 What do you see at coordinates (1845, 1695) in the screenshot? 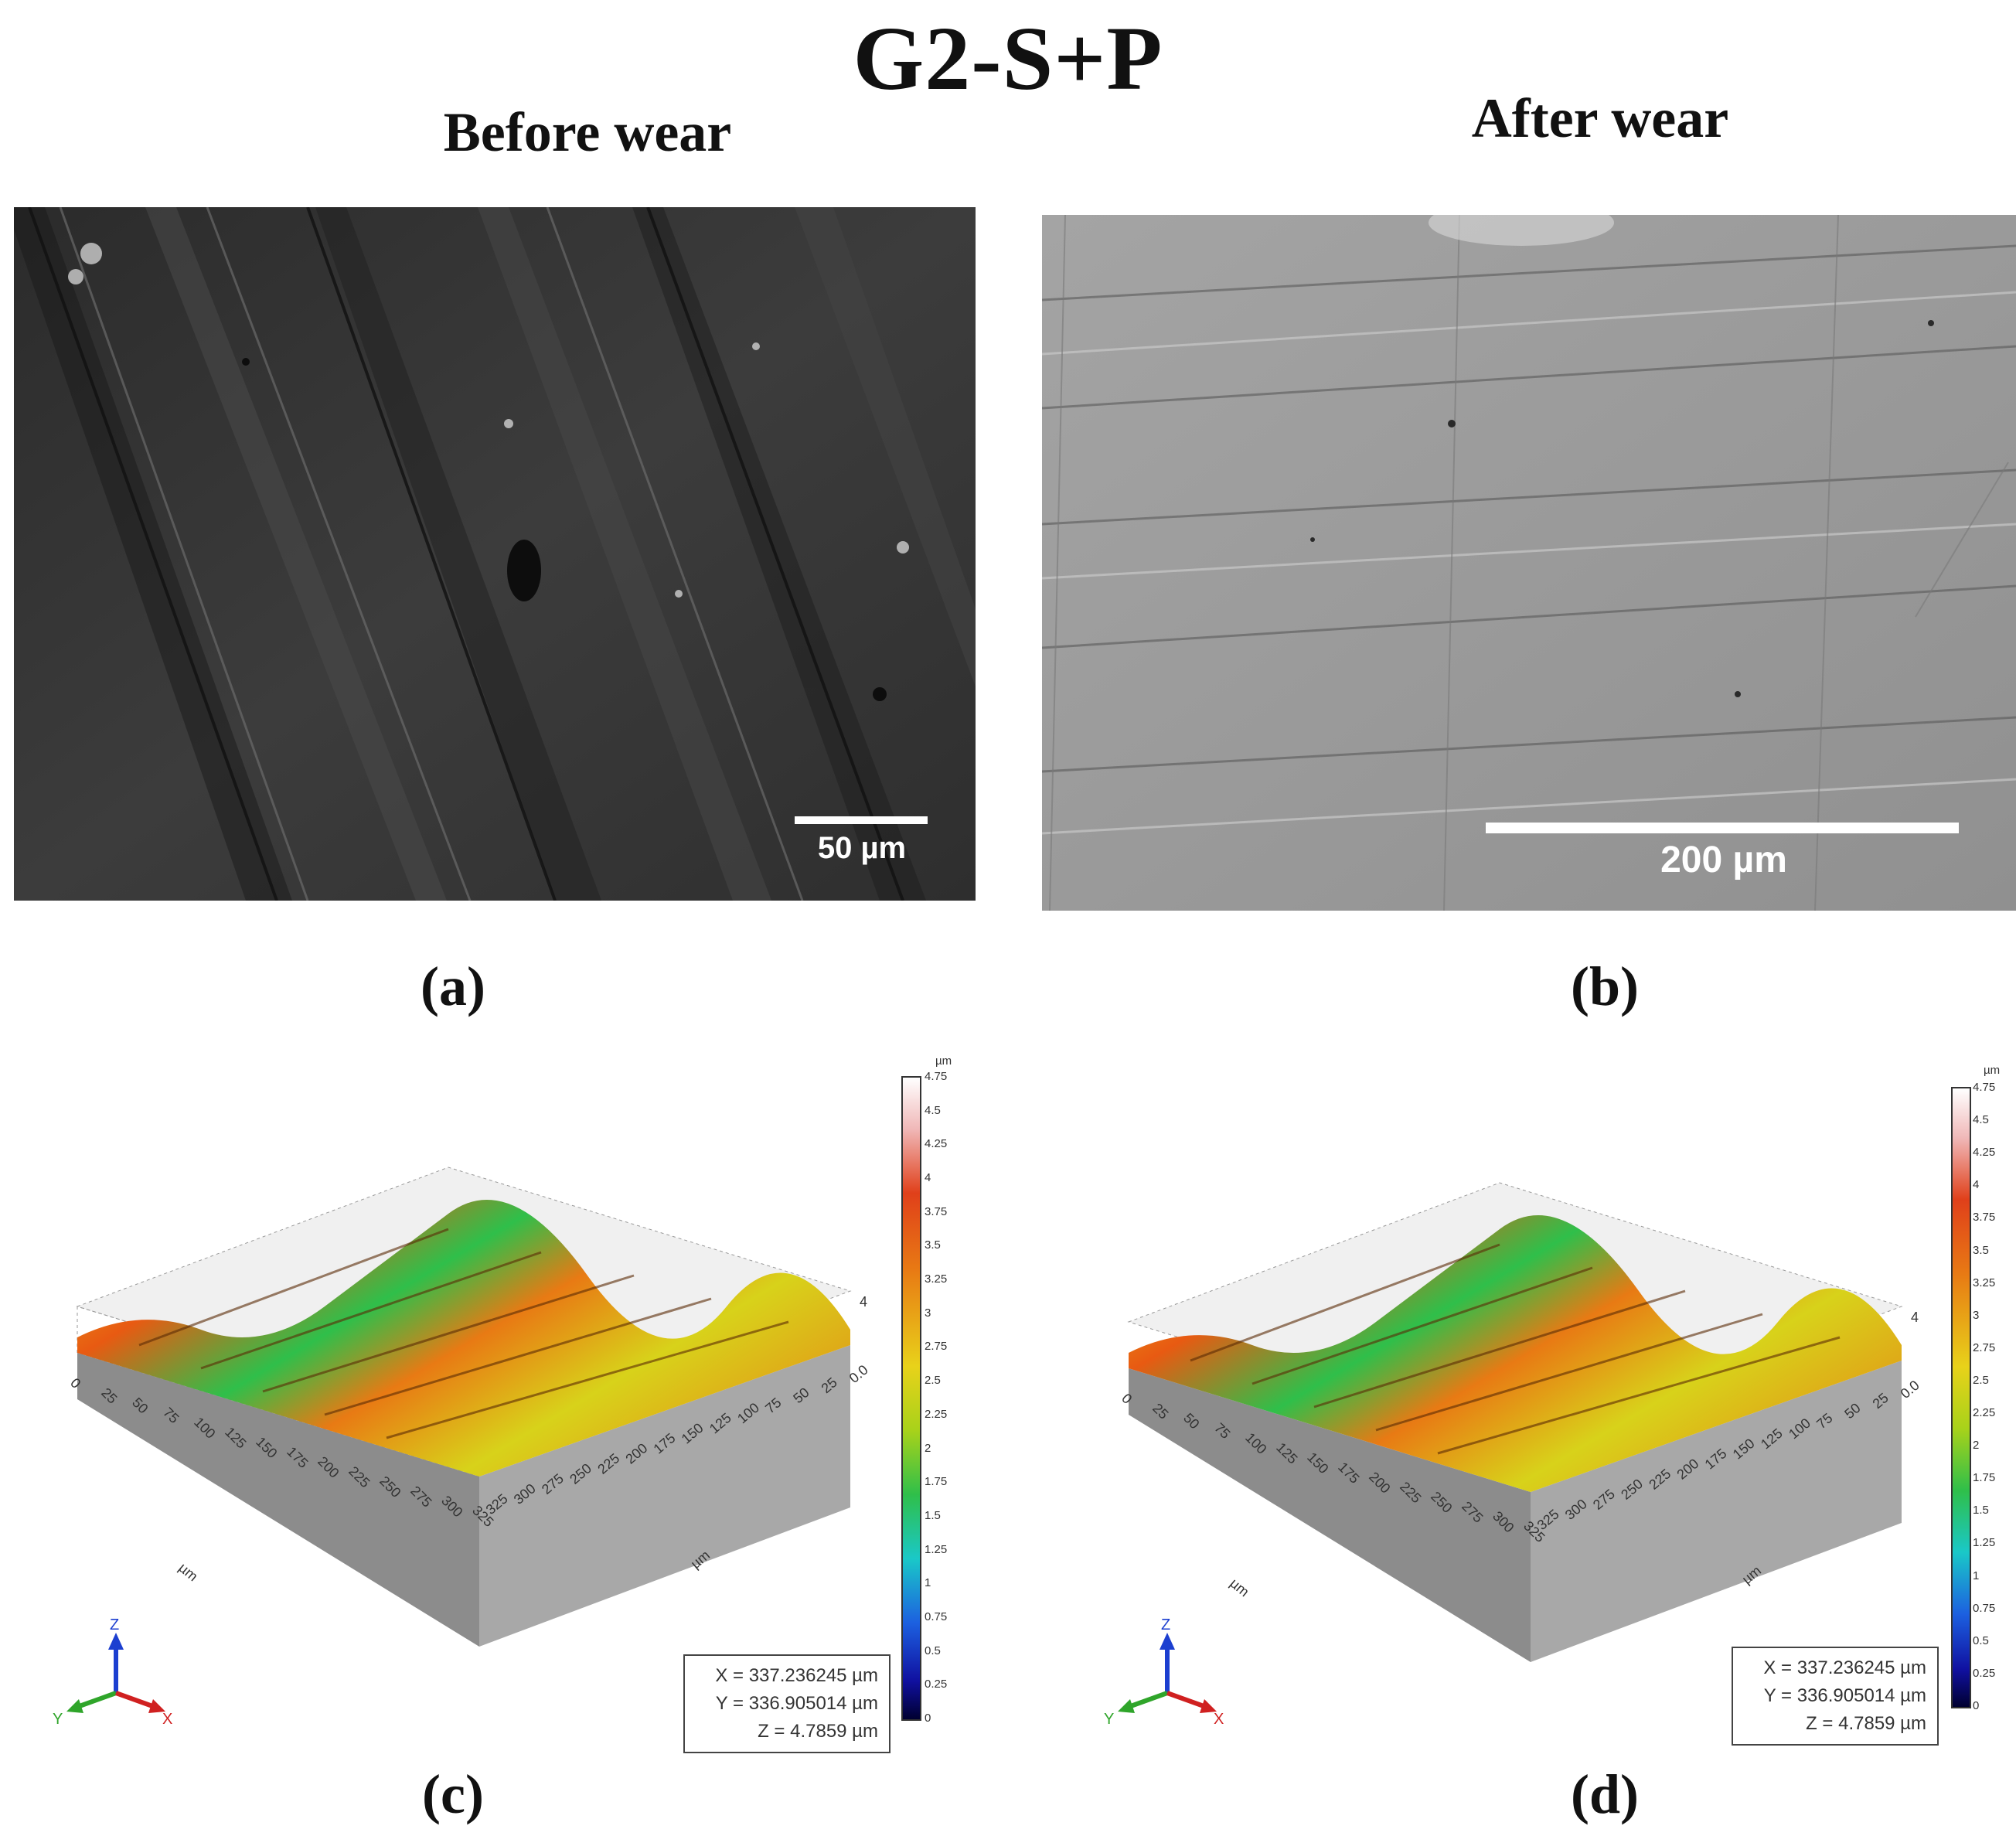
I see `readout-y-d: Y = 336.905014 µm` at bounding box center [1845, 1695].